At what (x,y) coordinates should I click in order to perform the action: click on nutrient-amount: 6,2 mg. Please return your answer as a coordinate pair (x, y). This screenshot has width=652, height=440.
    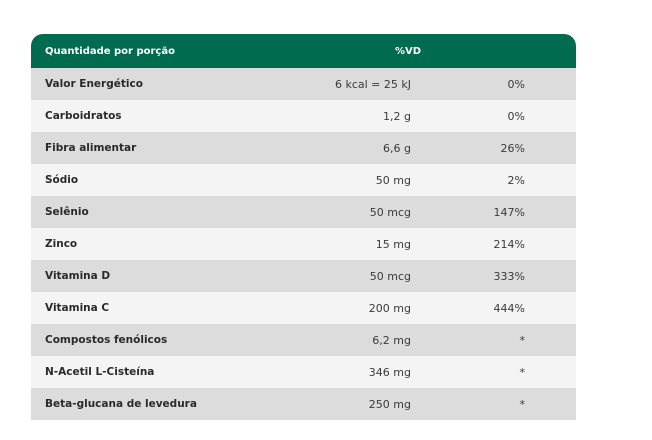
    Looking at the image, I should click on (391, 340).